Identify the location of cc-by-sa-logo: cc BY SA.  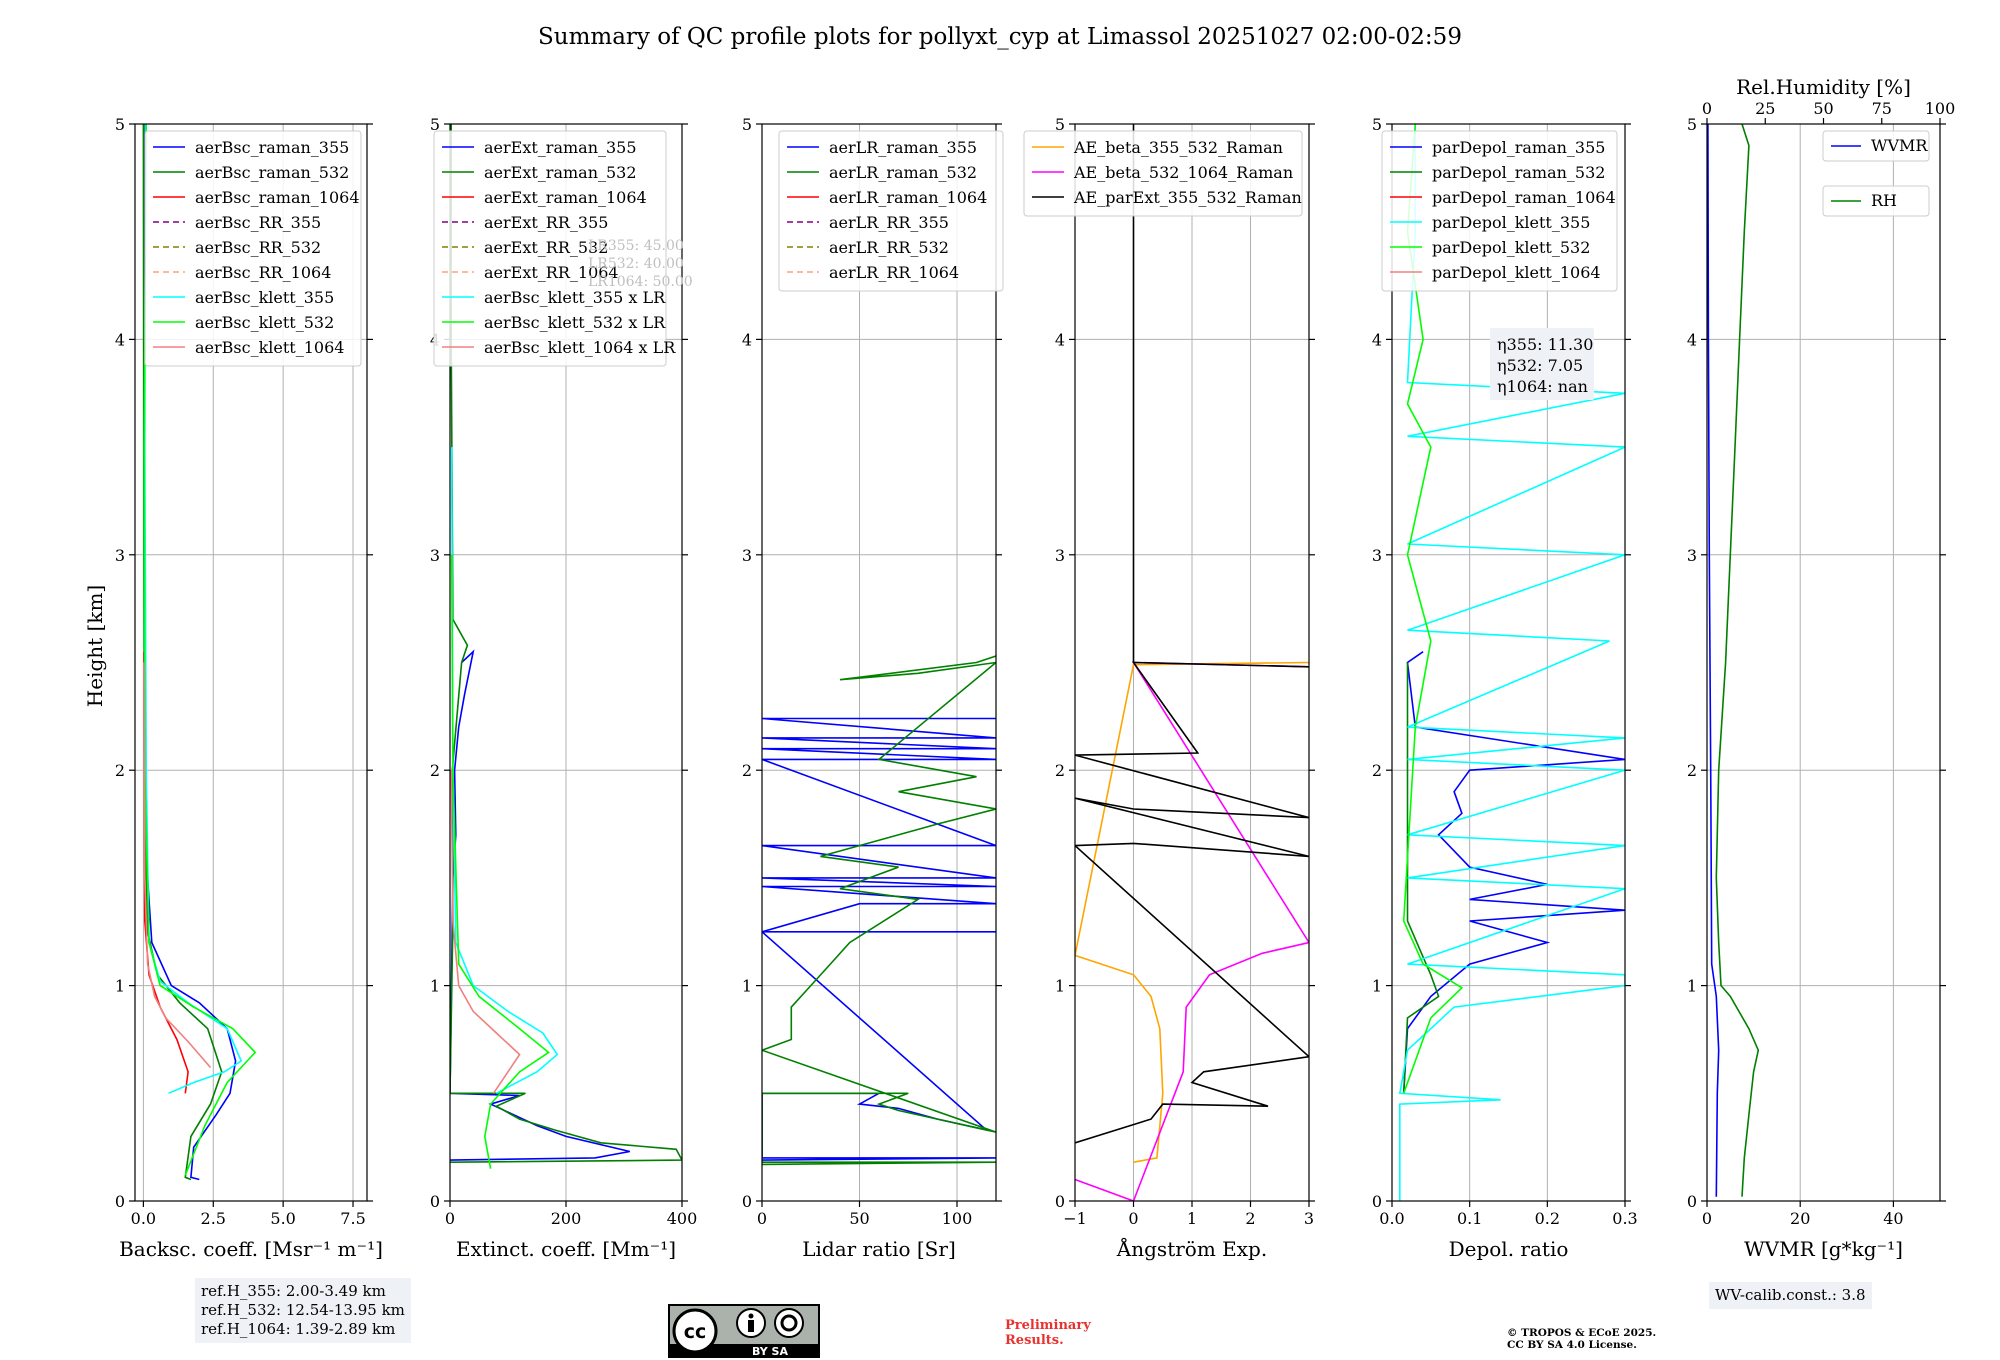
(744, 1331).